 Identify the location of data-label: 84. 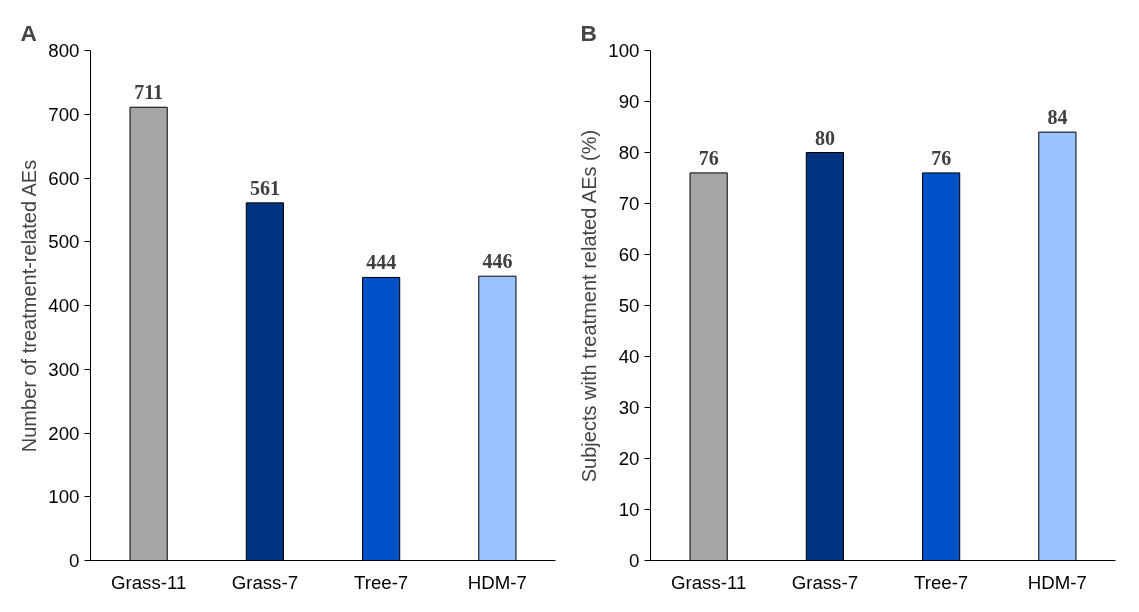
(1057, 117).